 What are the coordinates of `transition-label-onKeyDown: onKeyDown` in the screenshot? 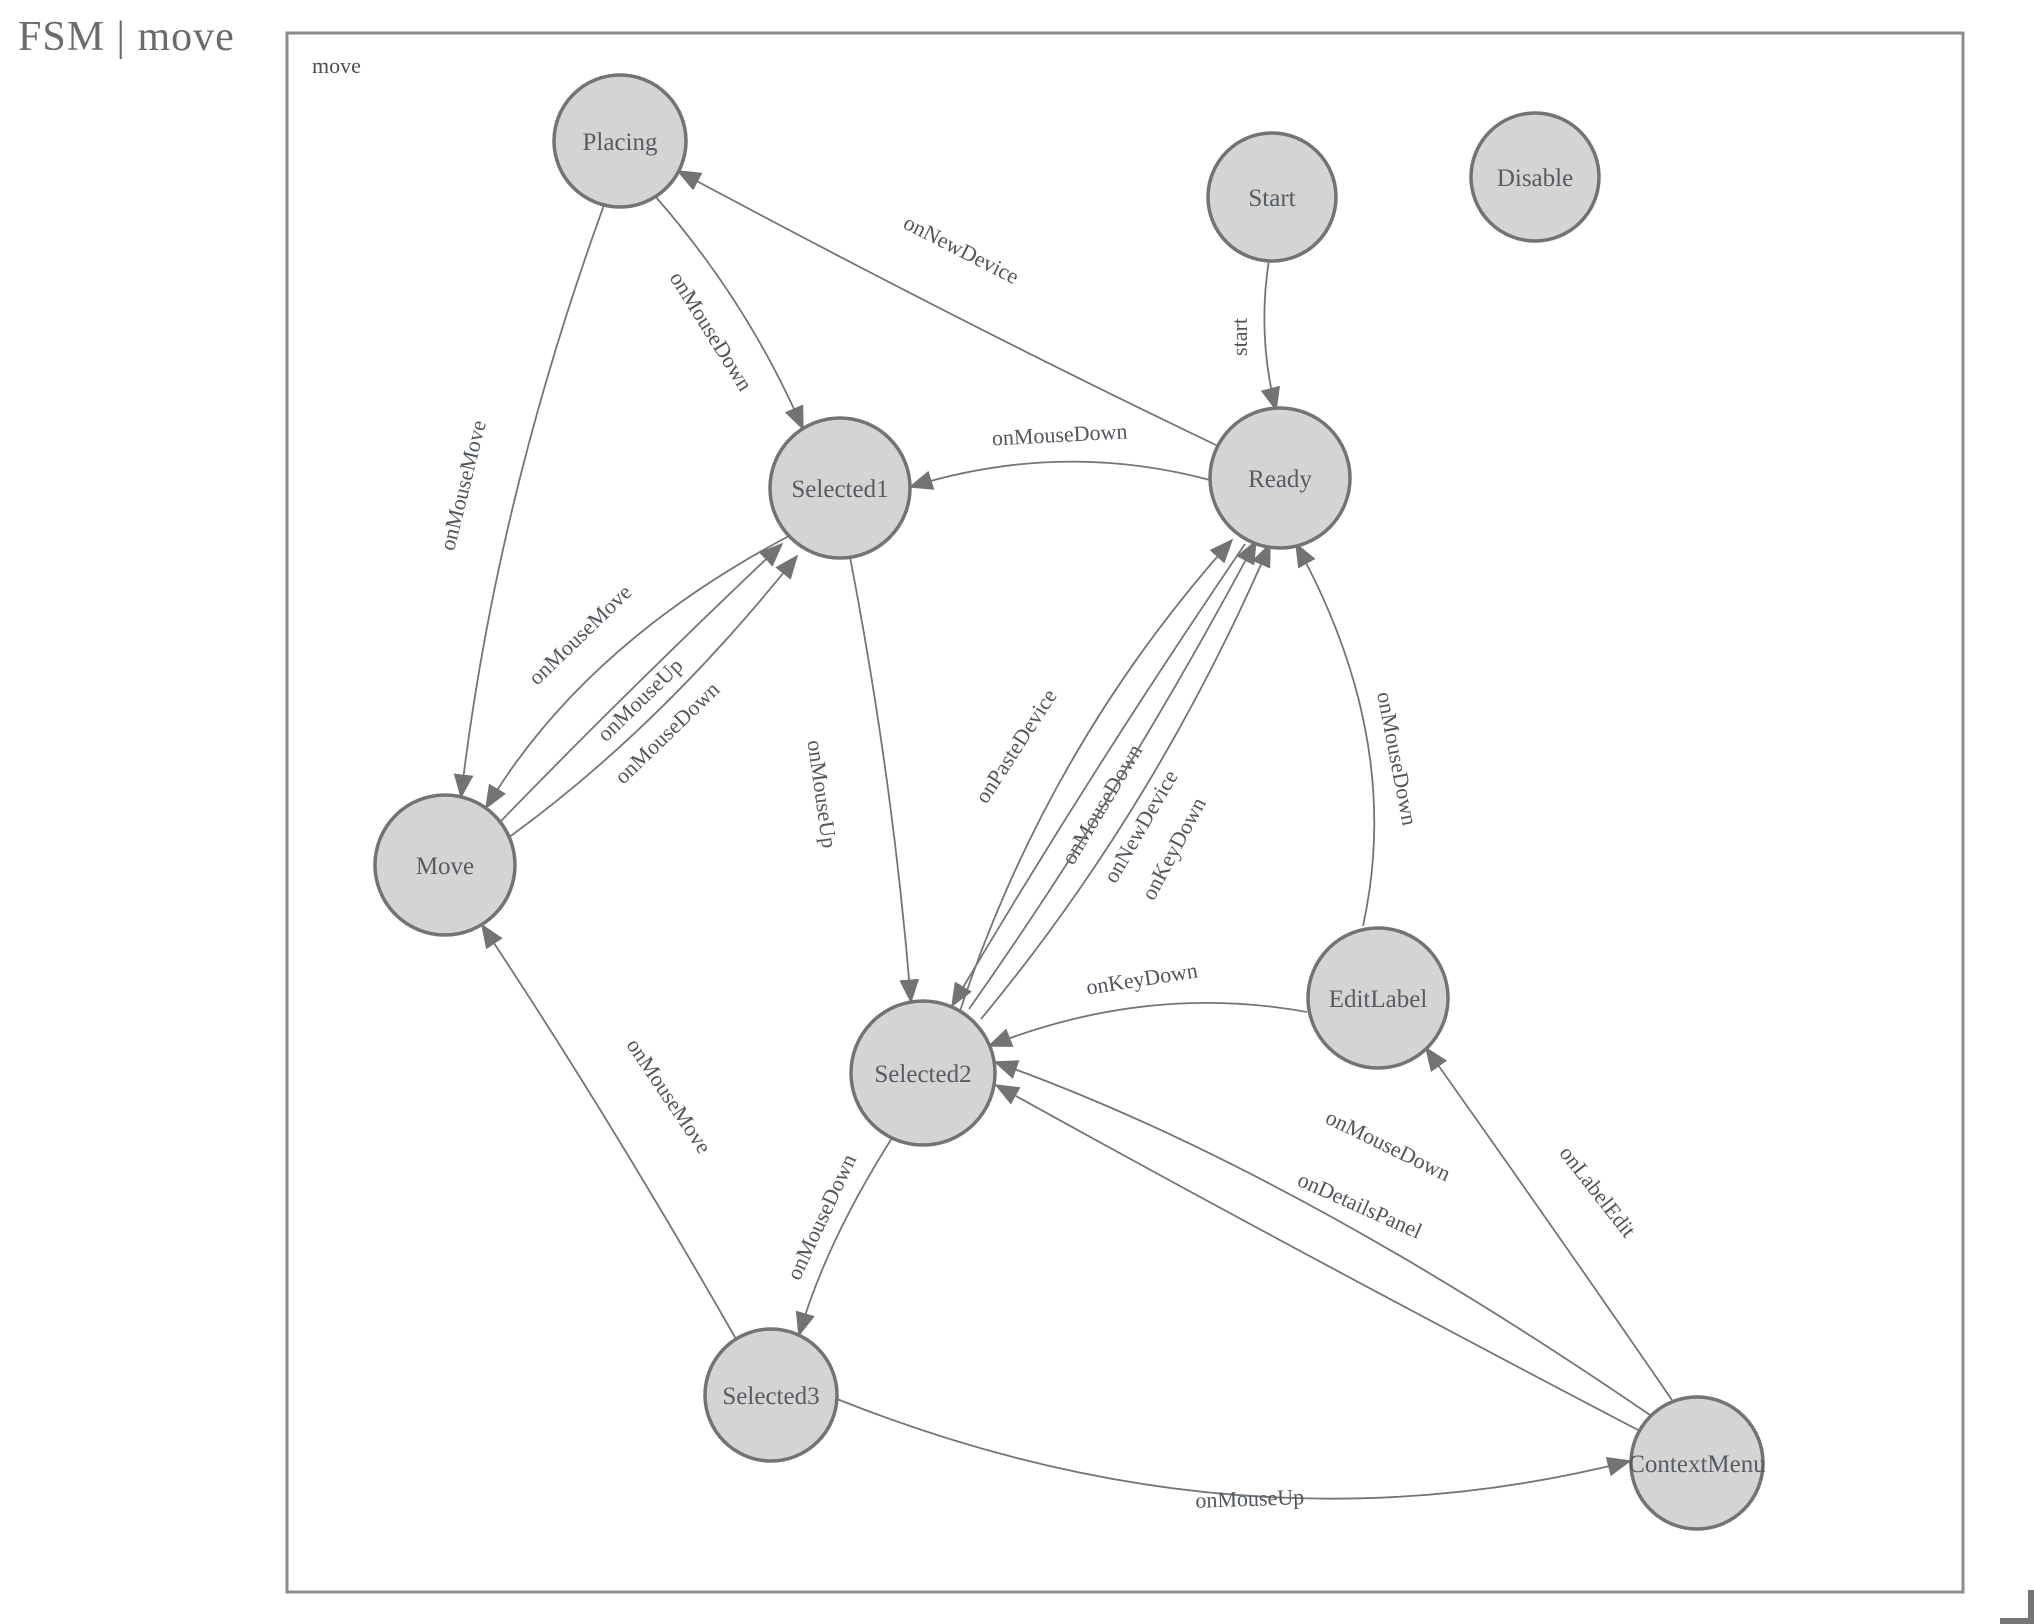 It's located at (1141, 978).